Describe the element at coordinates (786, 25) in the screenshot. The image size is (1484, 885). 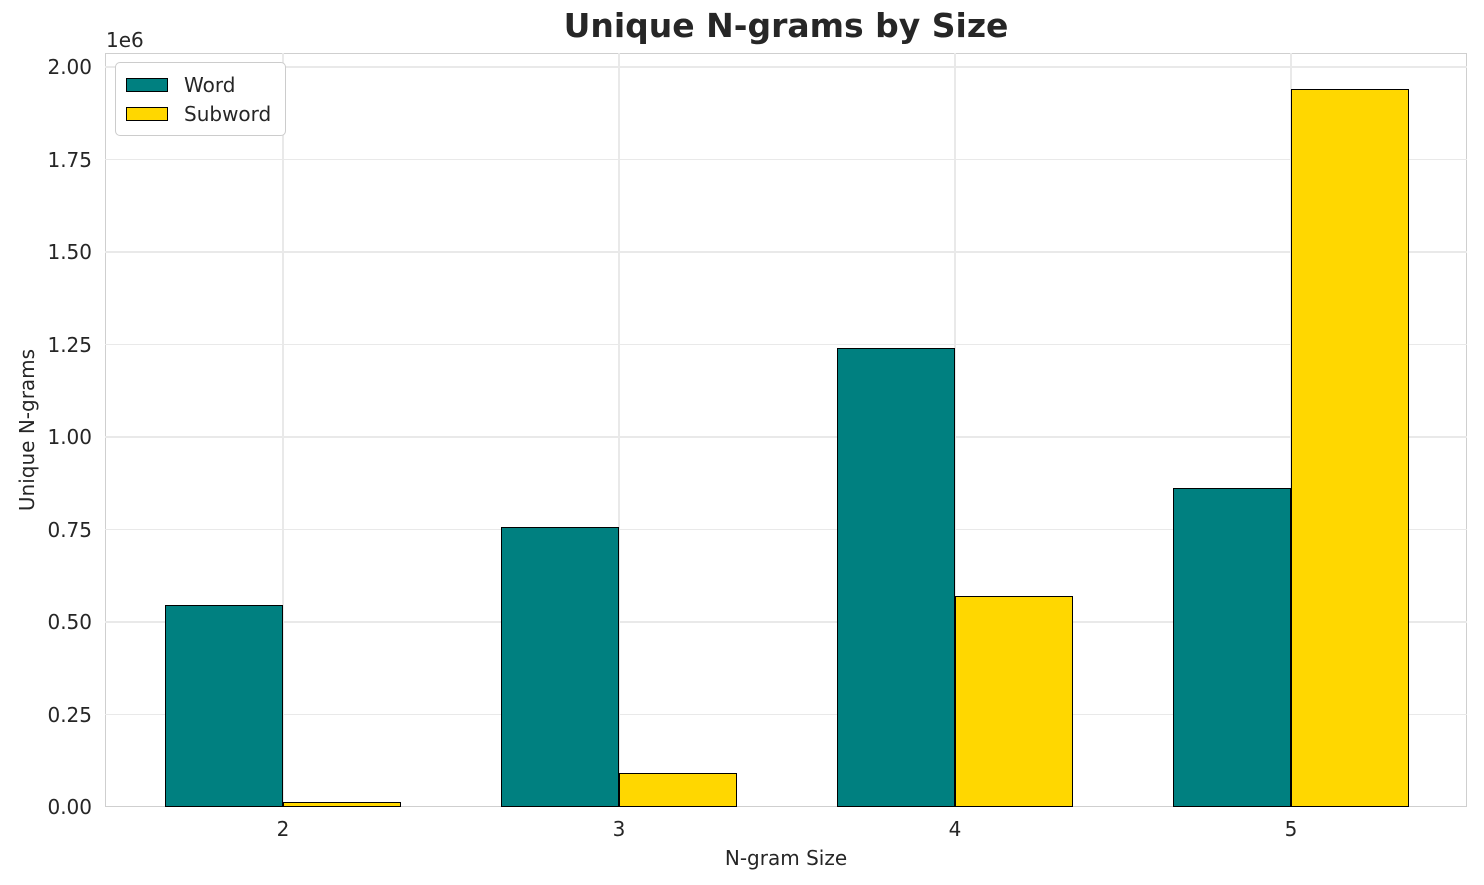
I see `chart-title: Unique N-grams by Size` at that location.